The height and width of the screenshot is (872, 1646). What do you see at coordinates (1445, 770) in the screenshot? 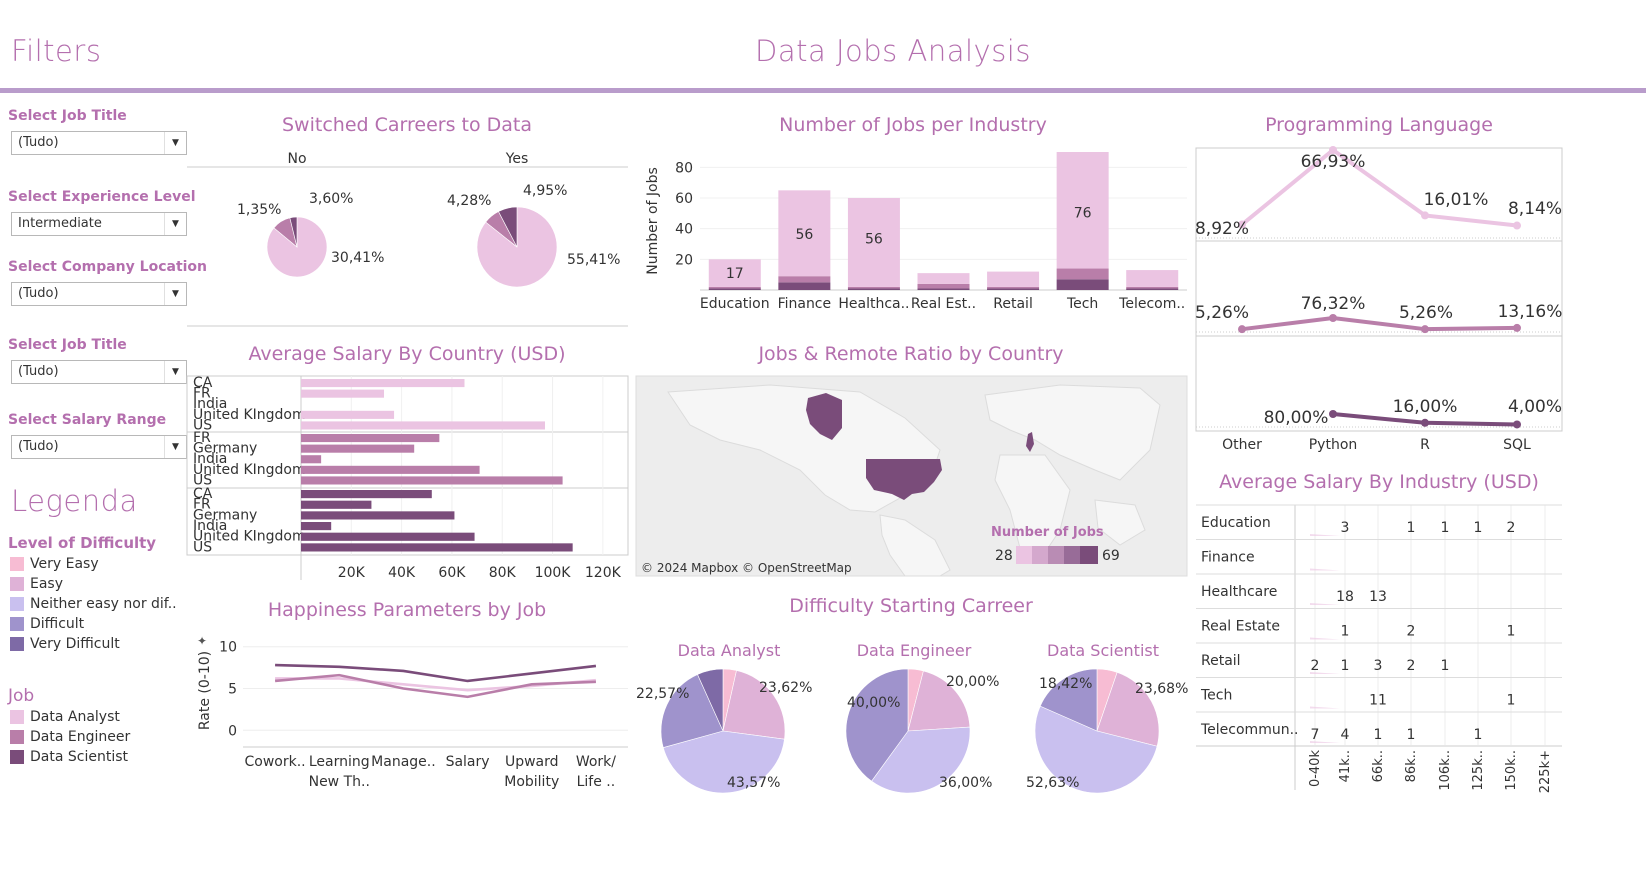
I see `table-column-label: 106k..` at bounding box center [1445, 770].